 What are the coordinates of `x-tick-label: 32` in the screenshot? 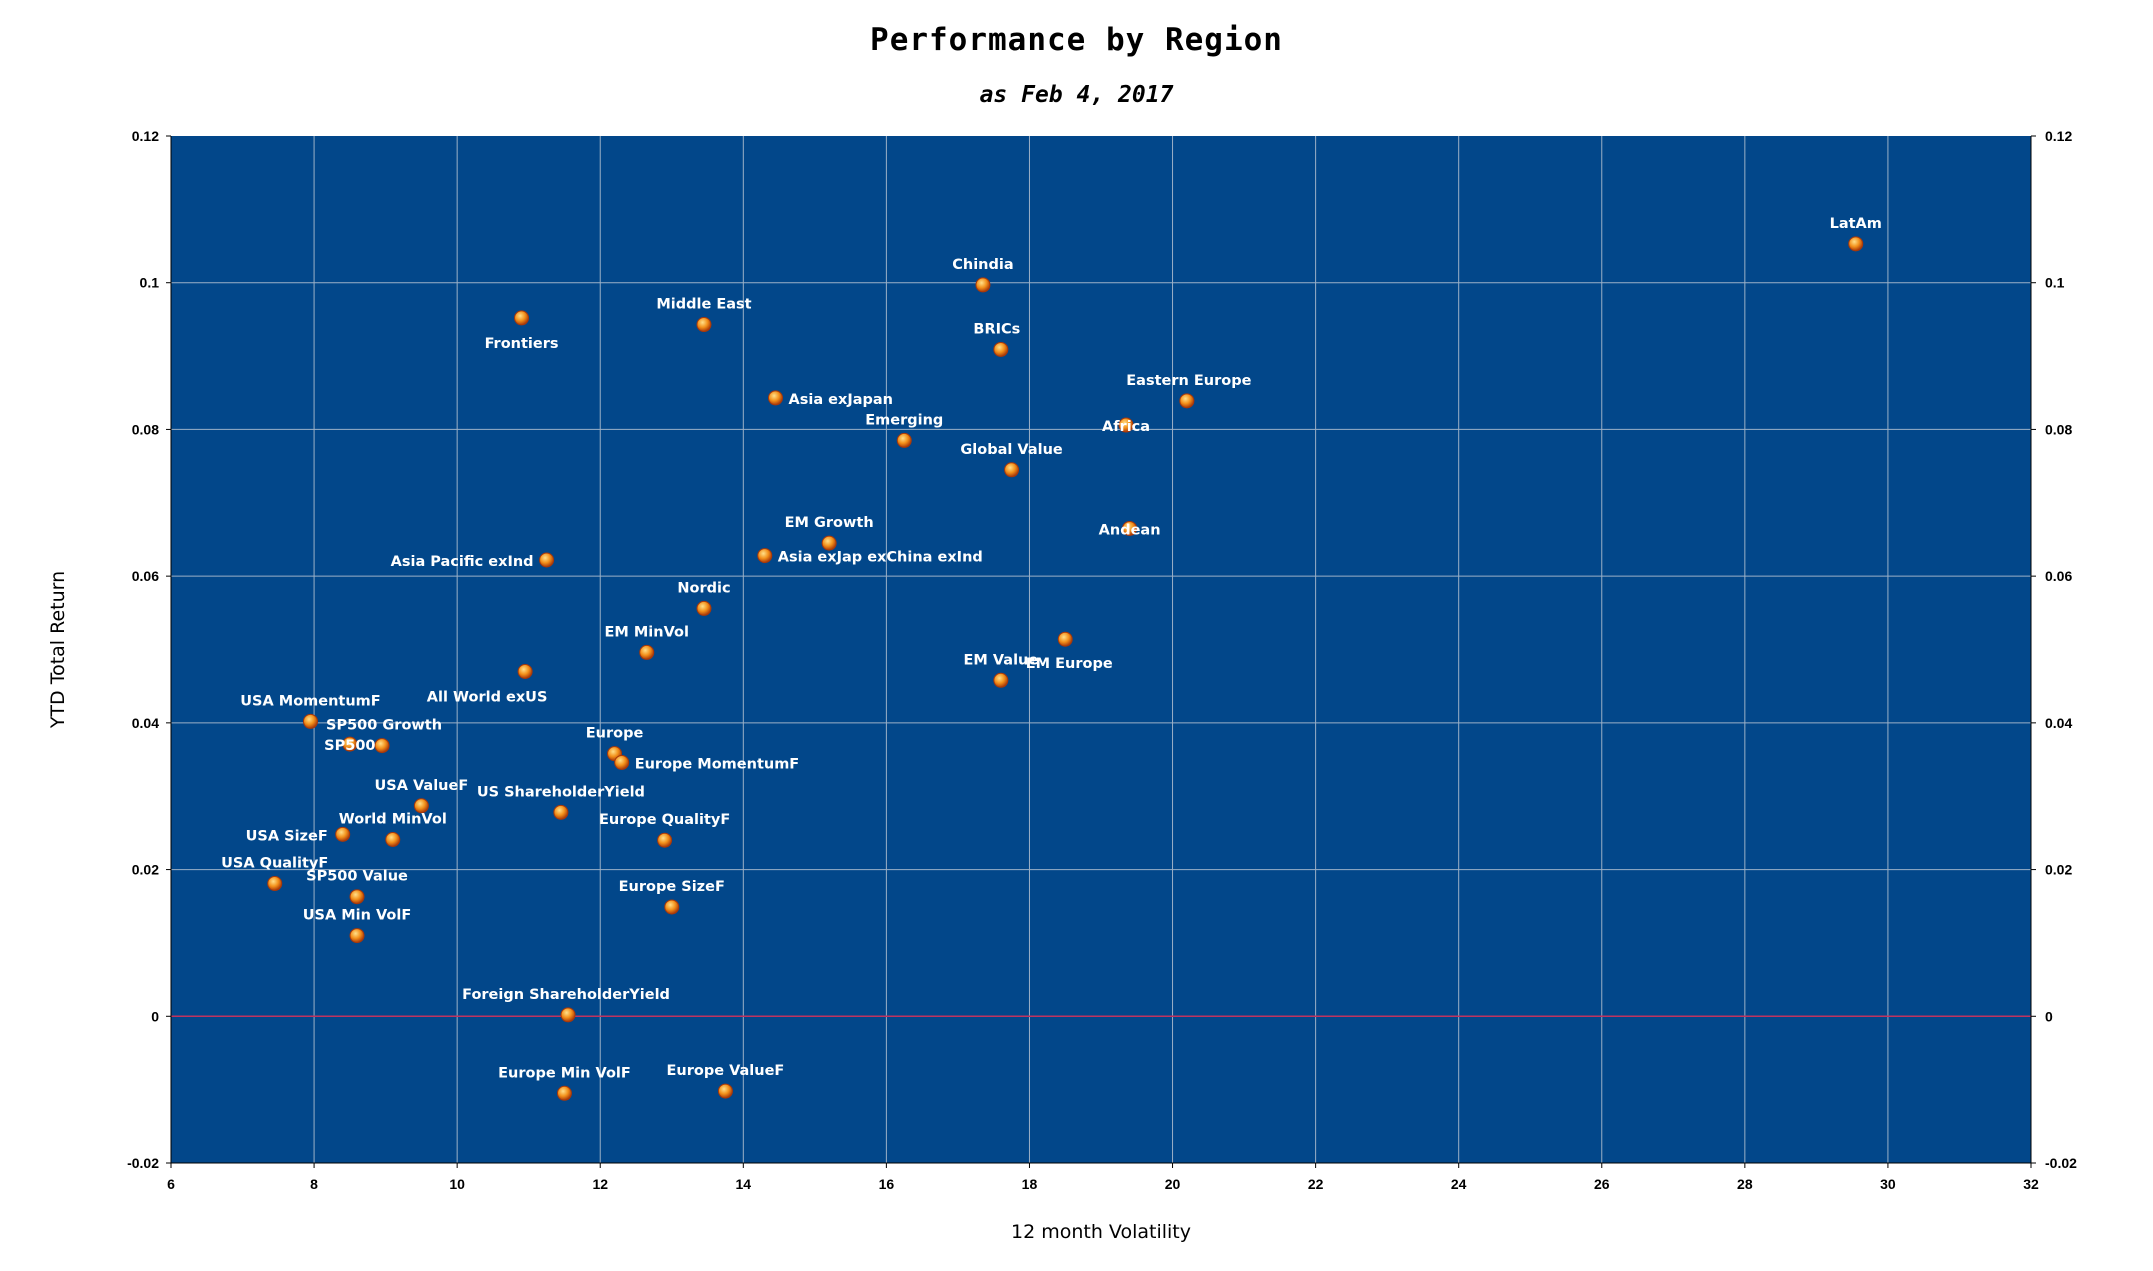 It's located at (2031, 1184).